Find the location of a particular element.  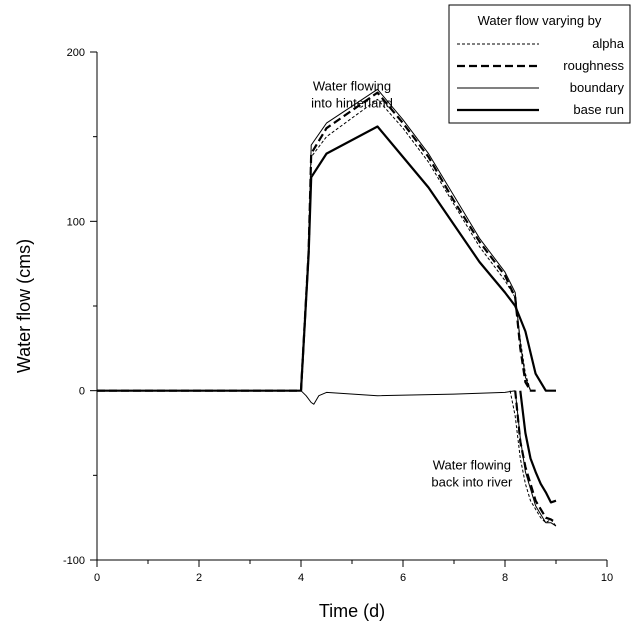

y-tick-label: 200 is located at coordinates (76, 53).